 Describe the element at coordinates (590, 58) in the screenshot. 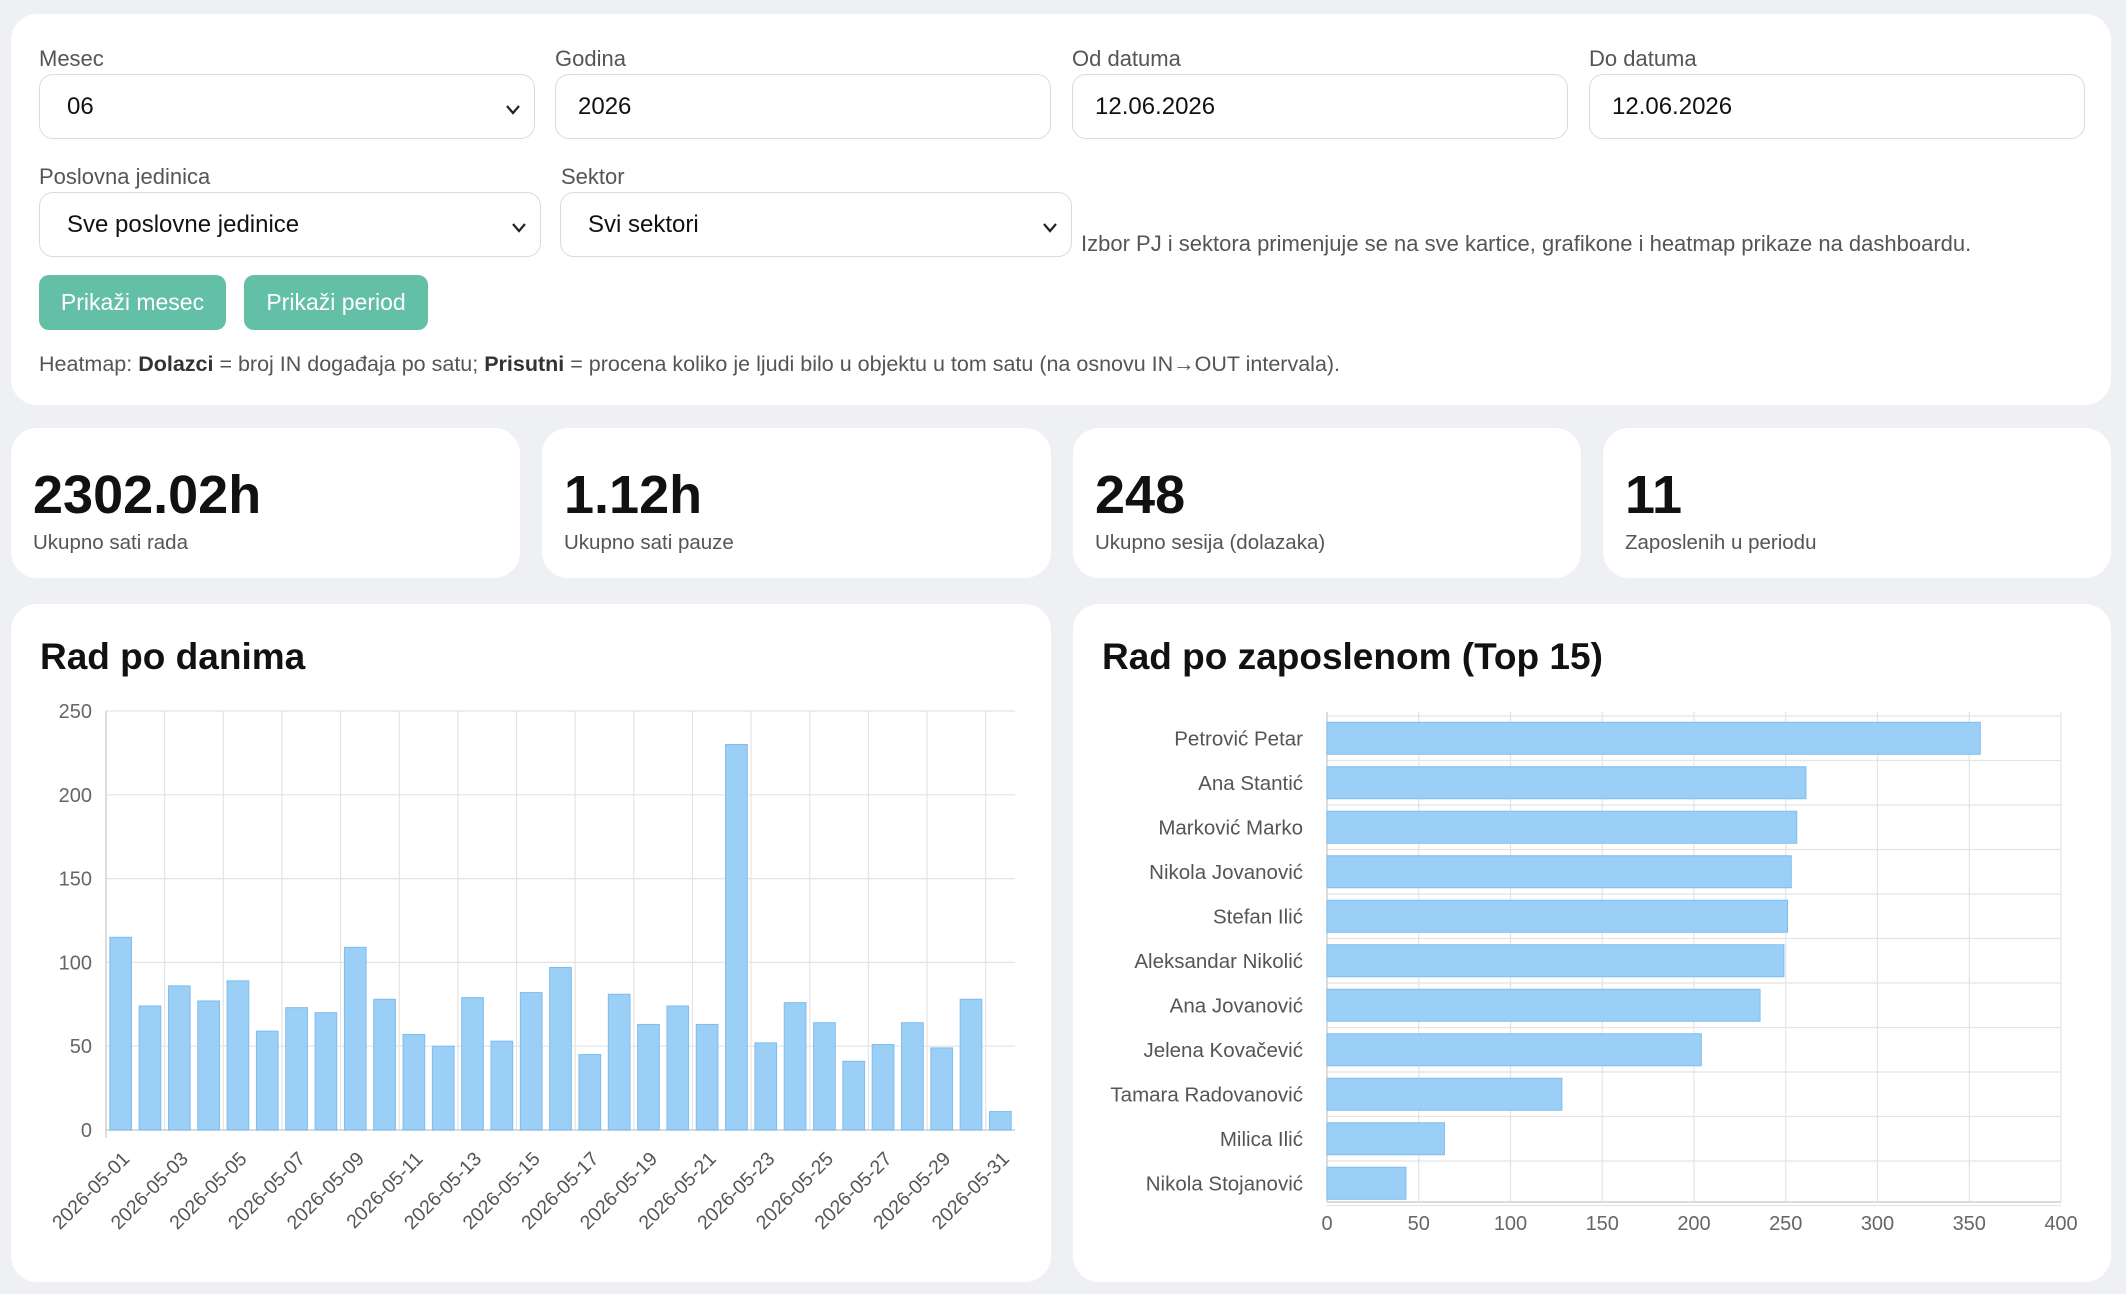

I see `year-label: Godina` at that location.